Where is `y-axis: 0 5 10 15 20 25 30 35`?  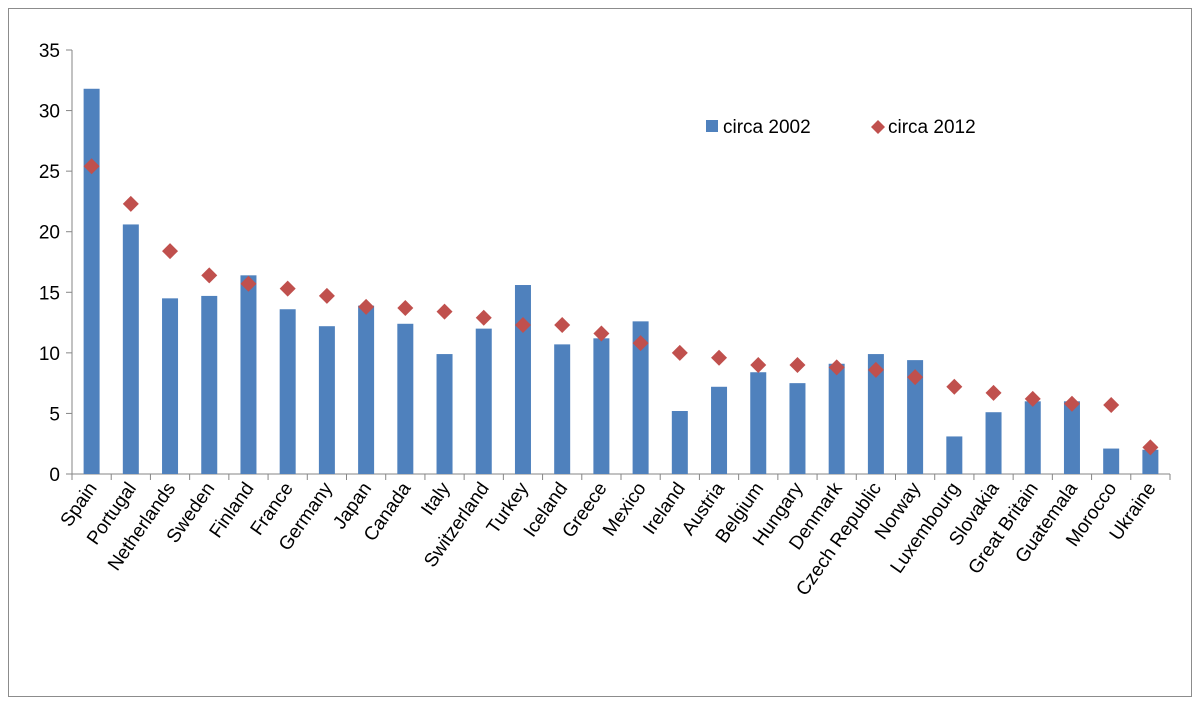
y-axis: 0 5 10 15 20 25 30 35 is located at coordinates (56, 263).